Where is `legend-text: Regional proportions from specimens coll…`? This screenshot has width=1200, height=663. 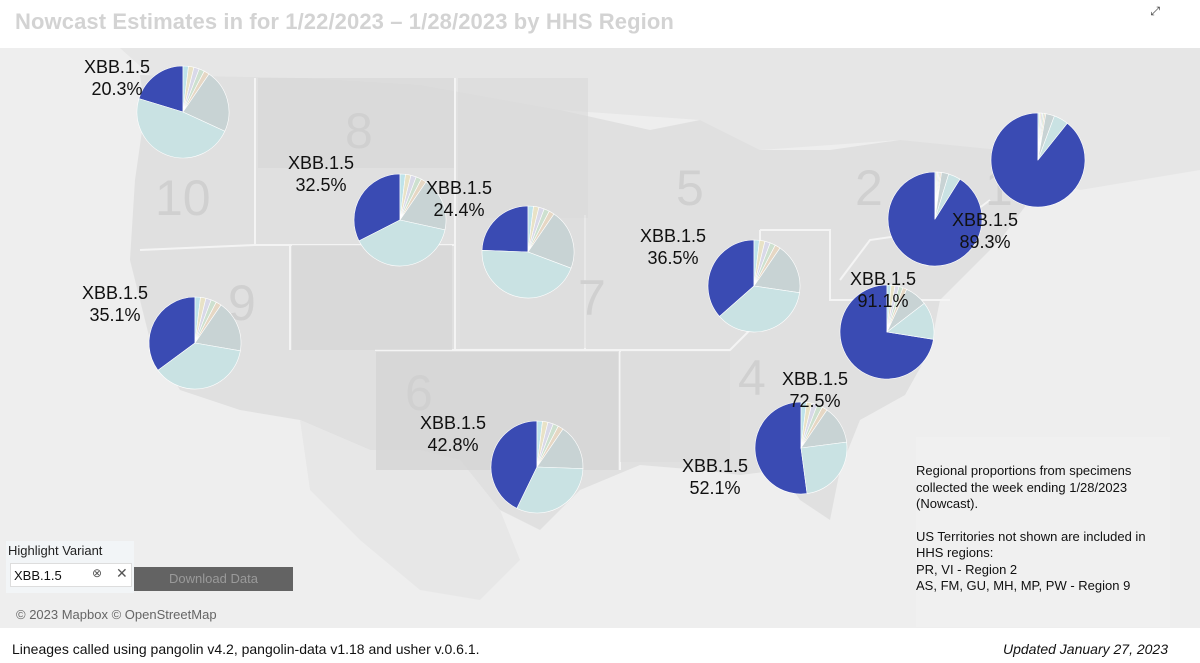
legend-text: Regional proportions from specimens coll… is located at coordinates (1042, 529).